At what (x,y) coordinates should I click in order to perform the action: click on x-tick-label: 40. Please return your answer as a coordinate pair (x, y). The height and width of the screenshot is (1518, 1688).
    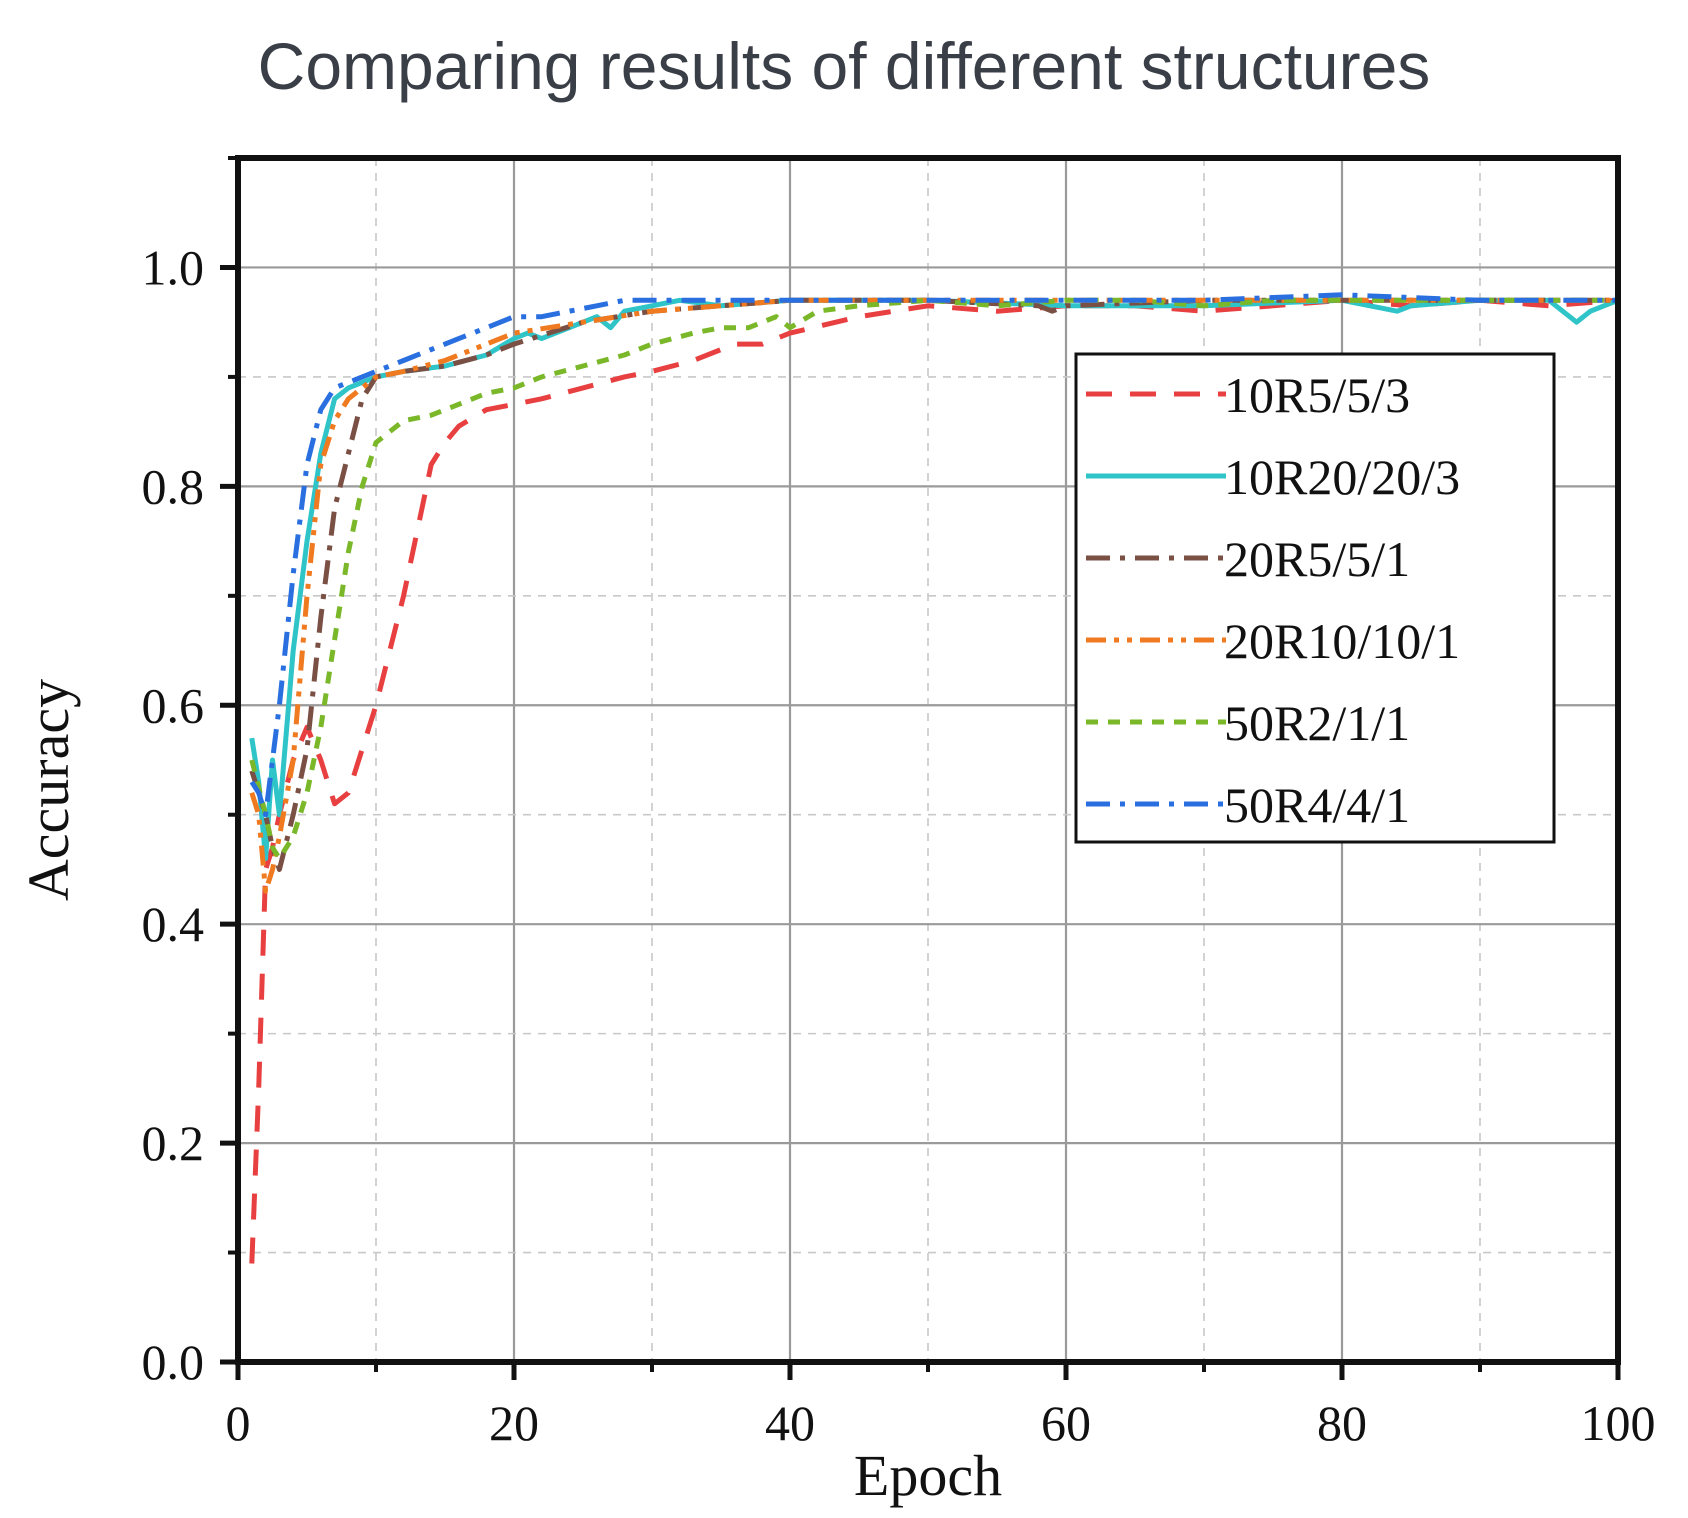
    Looking at the image, I should click on (790, 1423).